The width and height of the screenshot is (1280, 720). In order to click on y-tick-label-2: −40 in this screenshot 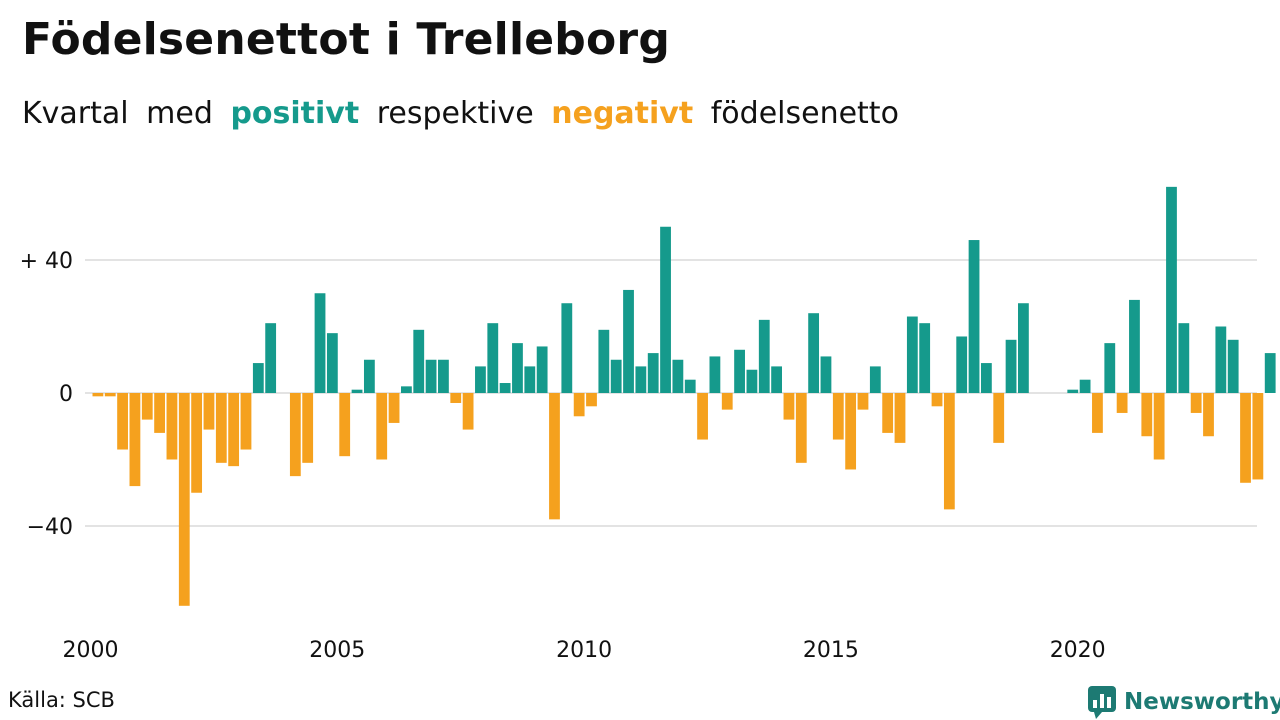, I will do `click(50, 527)`.